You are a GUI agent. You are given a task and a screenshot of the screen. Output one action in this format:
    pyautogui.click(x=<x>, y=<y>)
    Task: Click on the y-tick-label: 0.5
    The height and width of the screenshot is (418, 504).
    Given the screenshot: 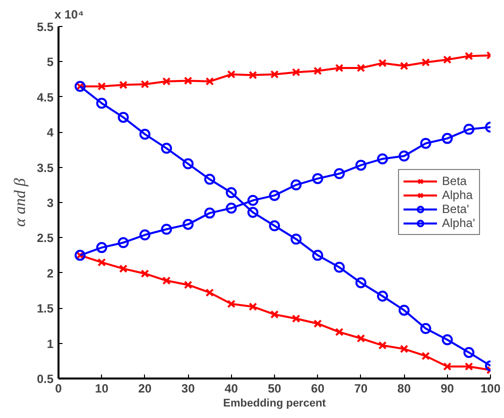 What is the action you would take?
    pyautogui.click(x=45, y=379)
    